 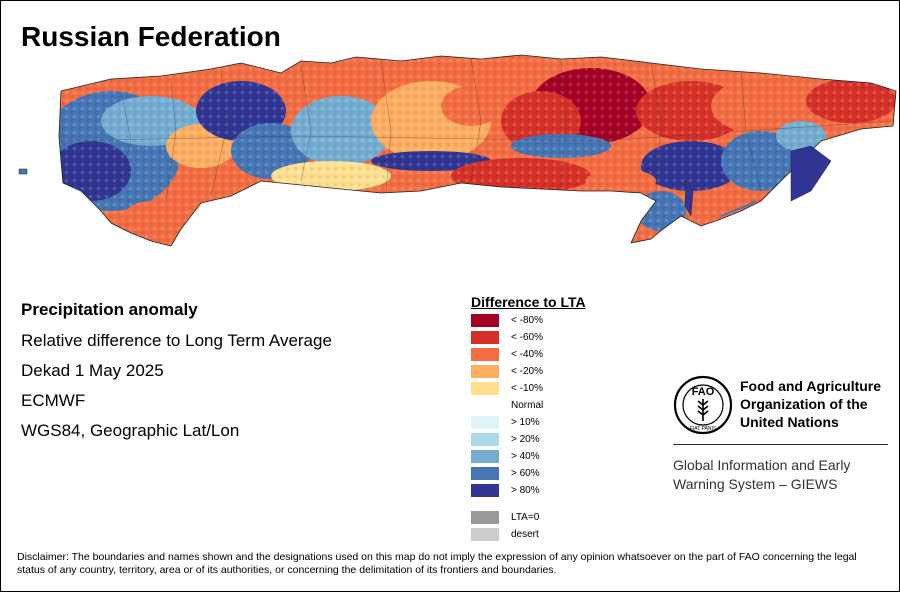 What do you see at coordinates (525, 534) in the screenshot?
I see `legend-label: desert` at bounding box center [525, 534].